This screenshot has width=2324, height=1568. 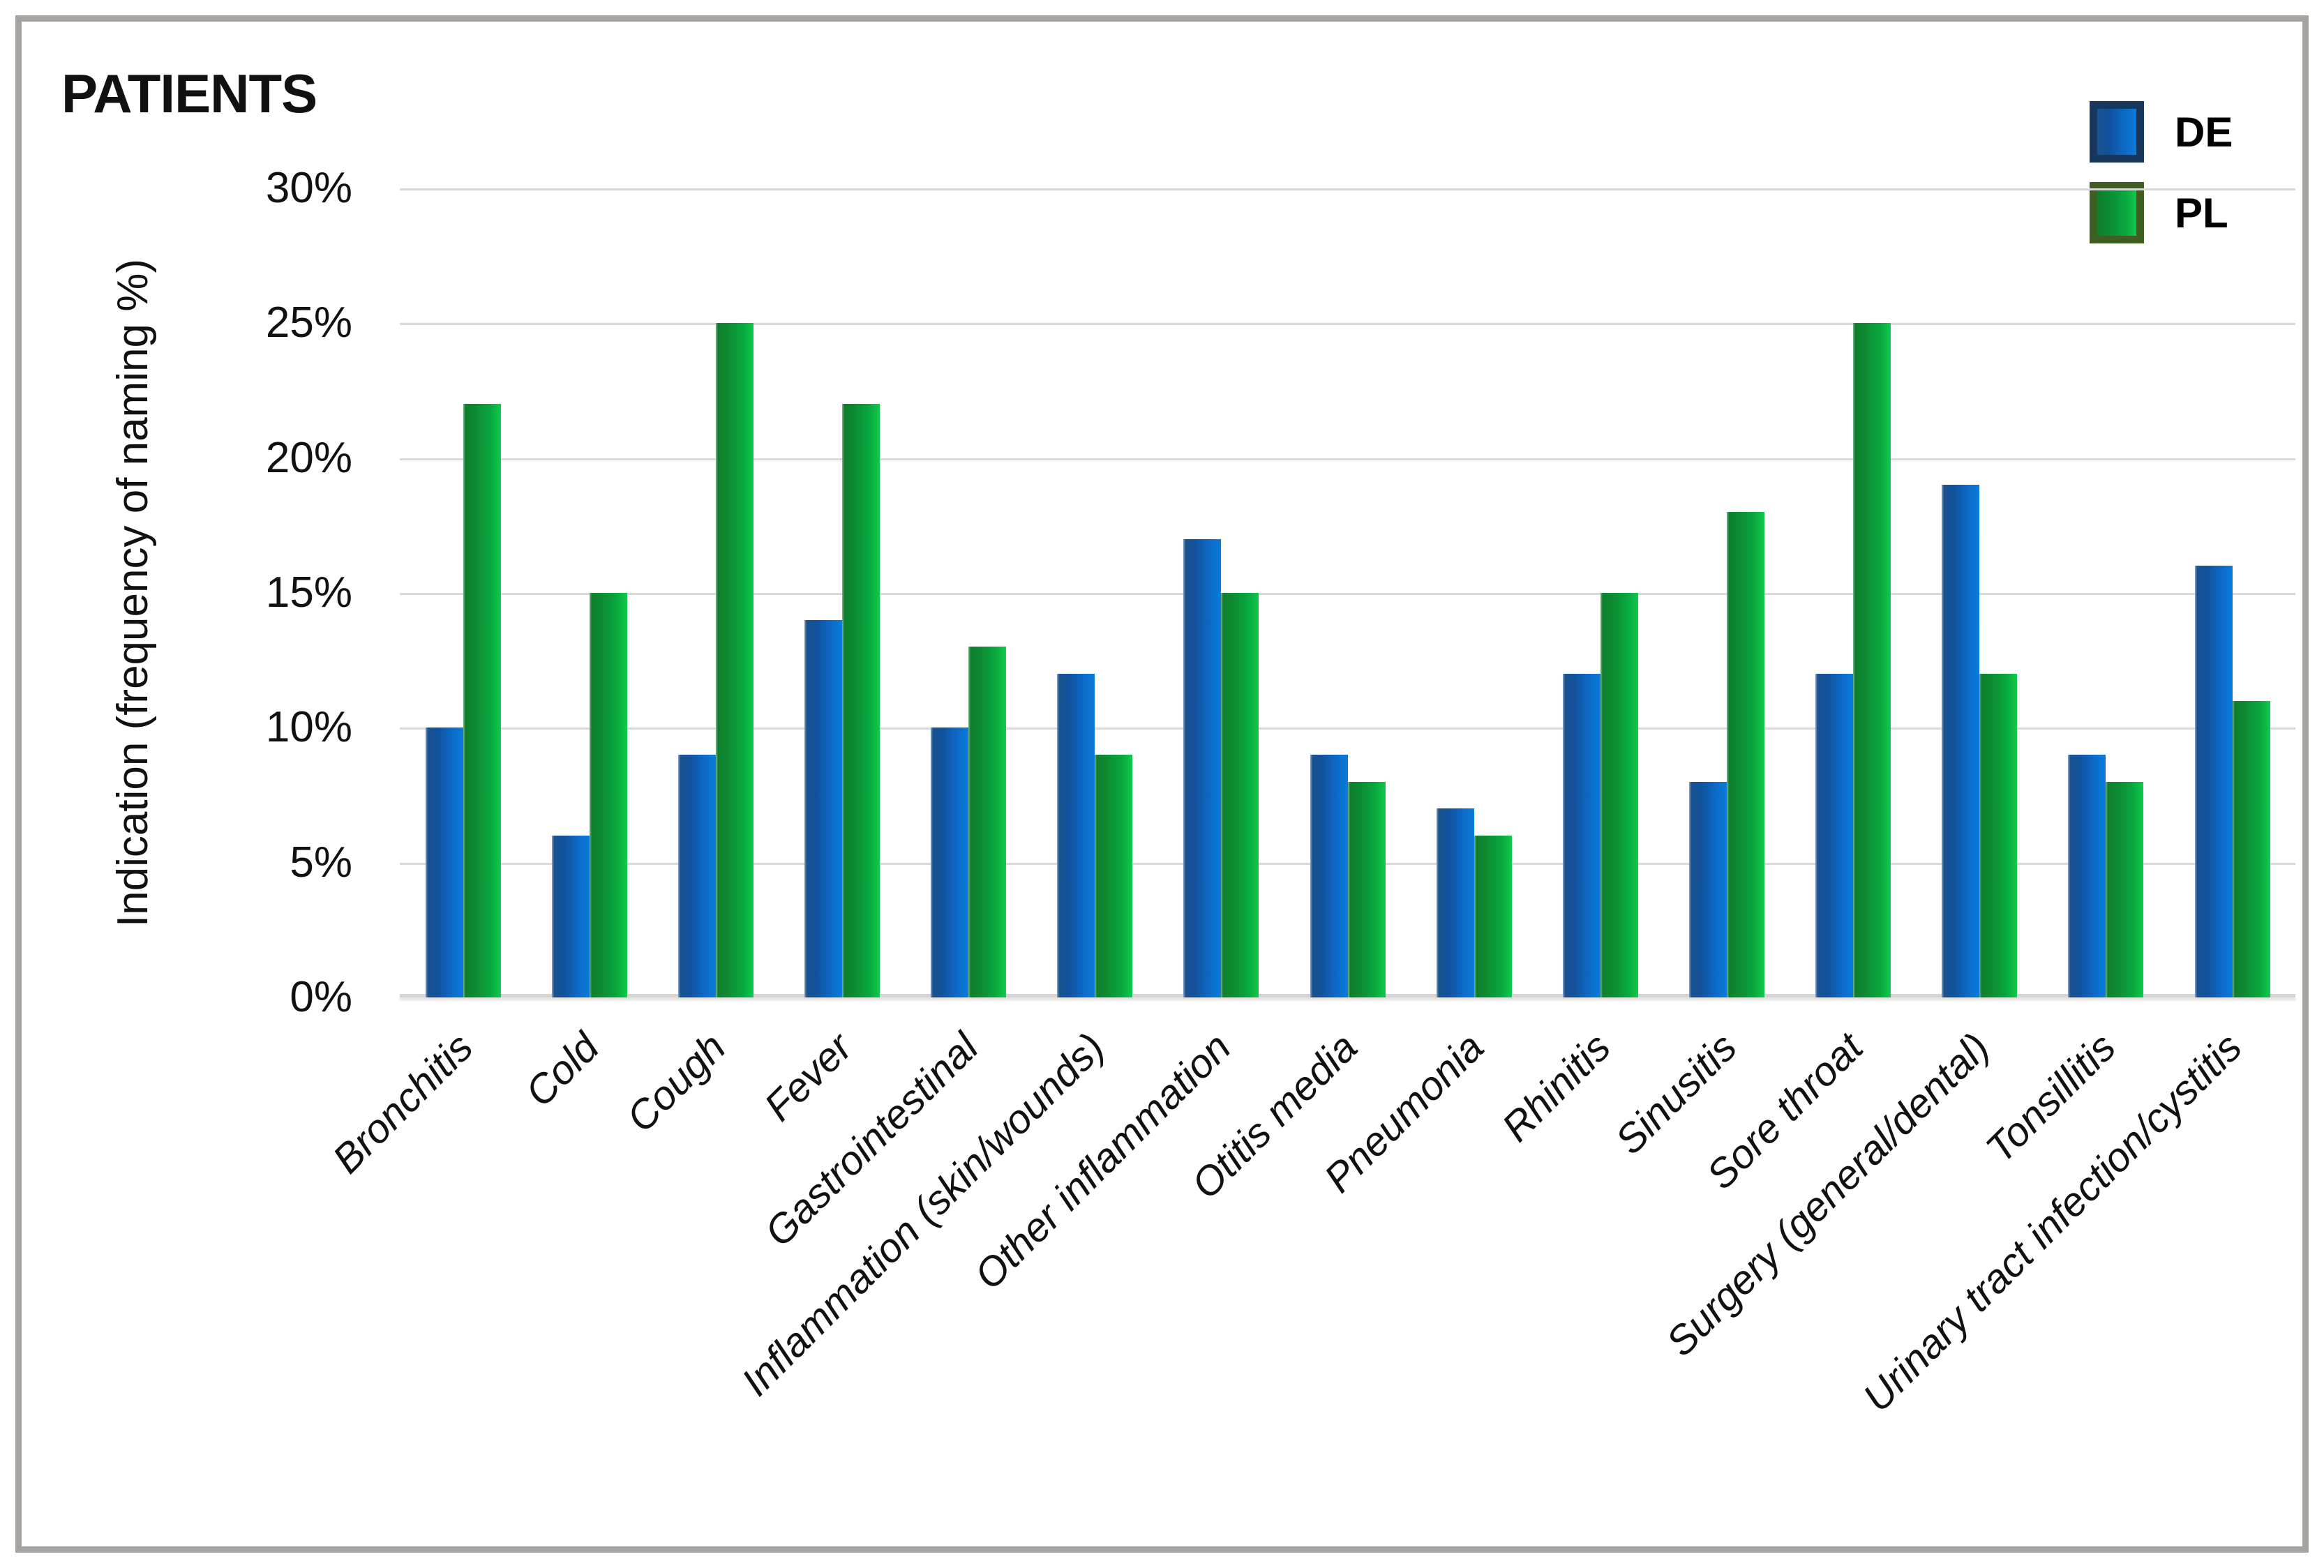 What do you see at coordinates (1556, 1087) in the screenshot?
I see `category-label: Rhinitis` at bounding box center [1556, 1087].